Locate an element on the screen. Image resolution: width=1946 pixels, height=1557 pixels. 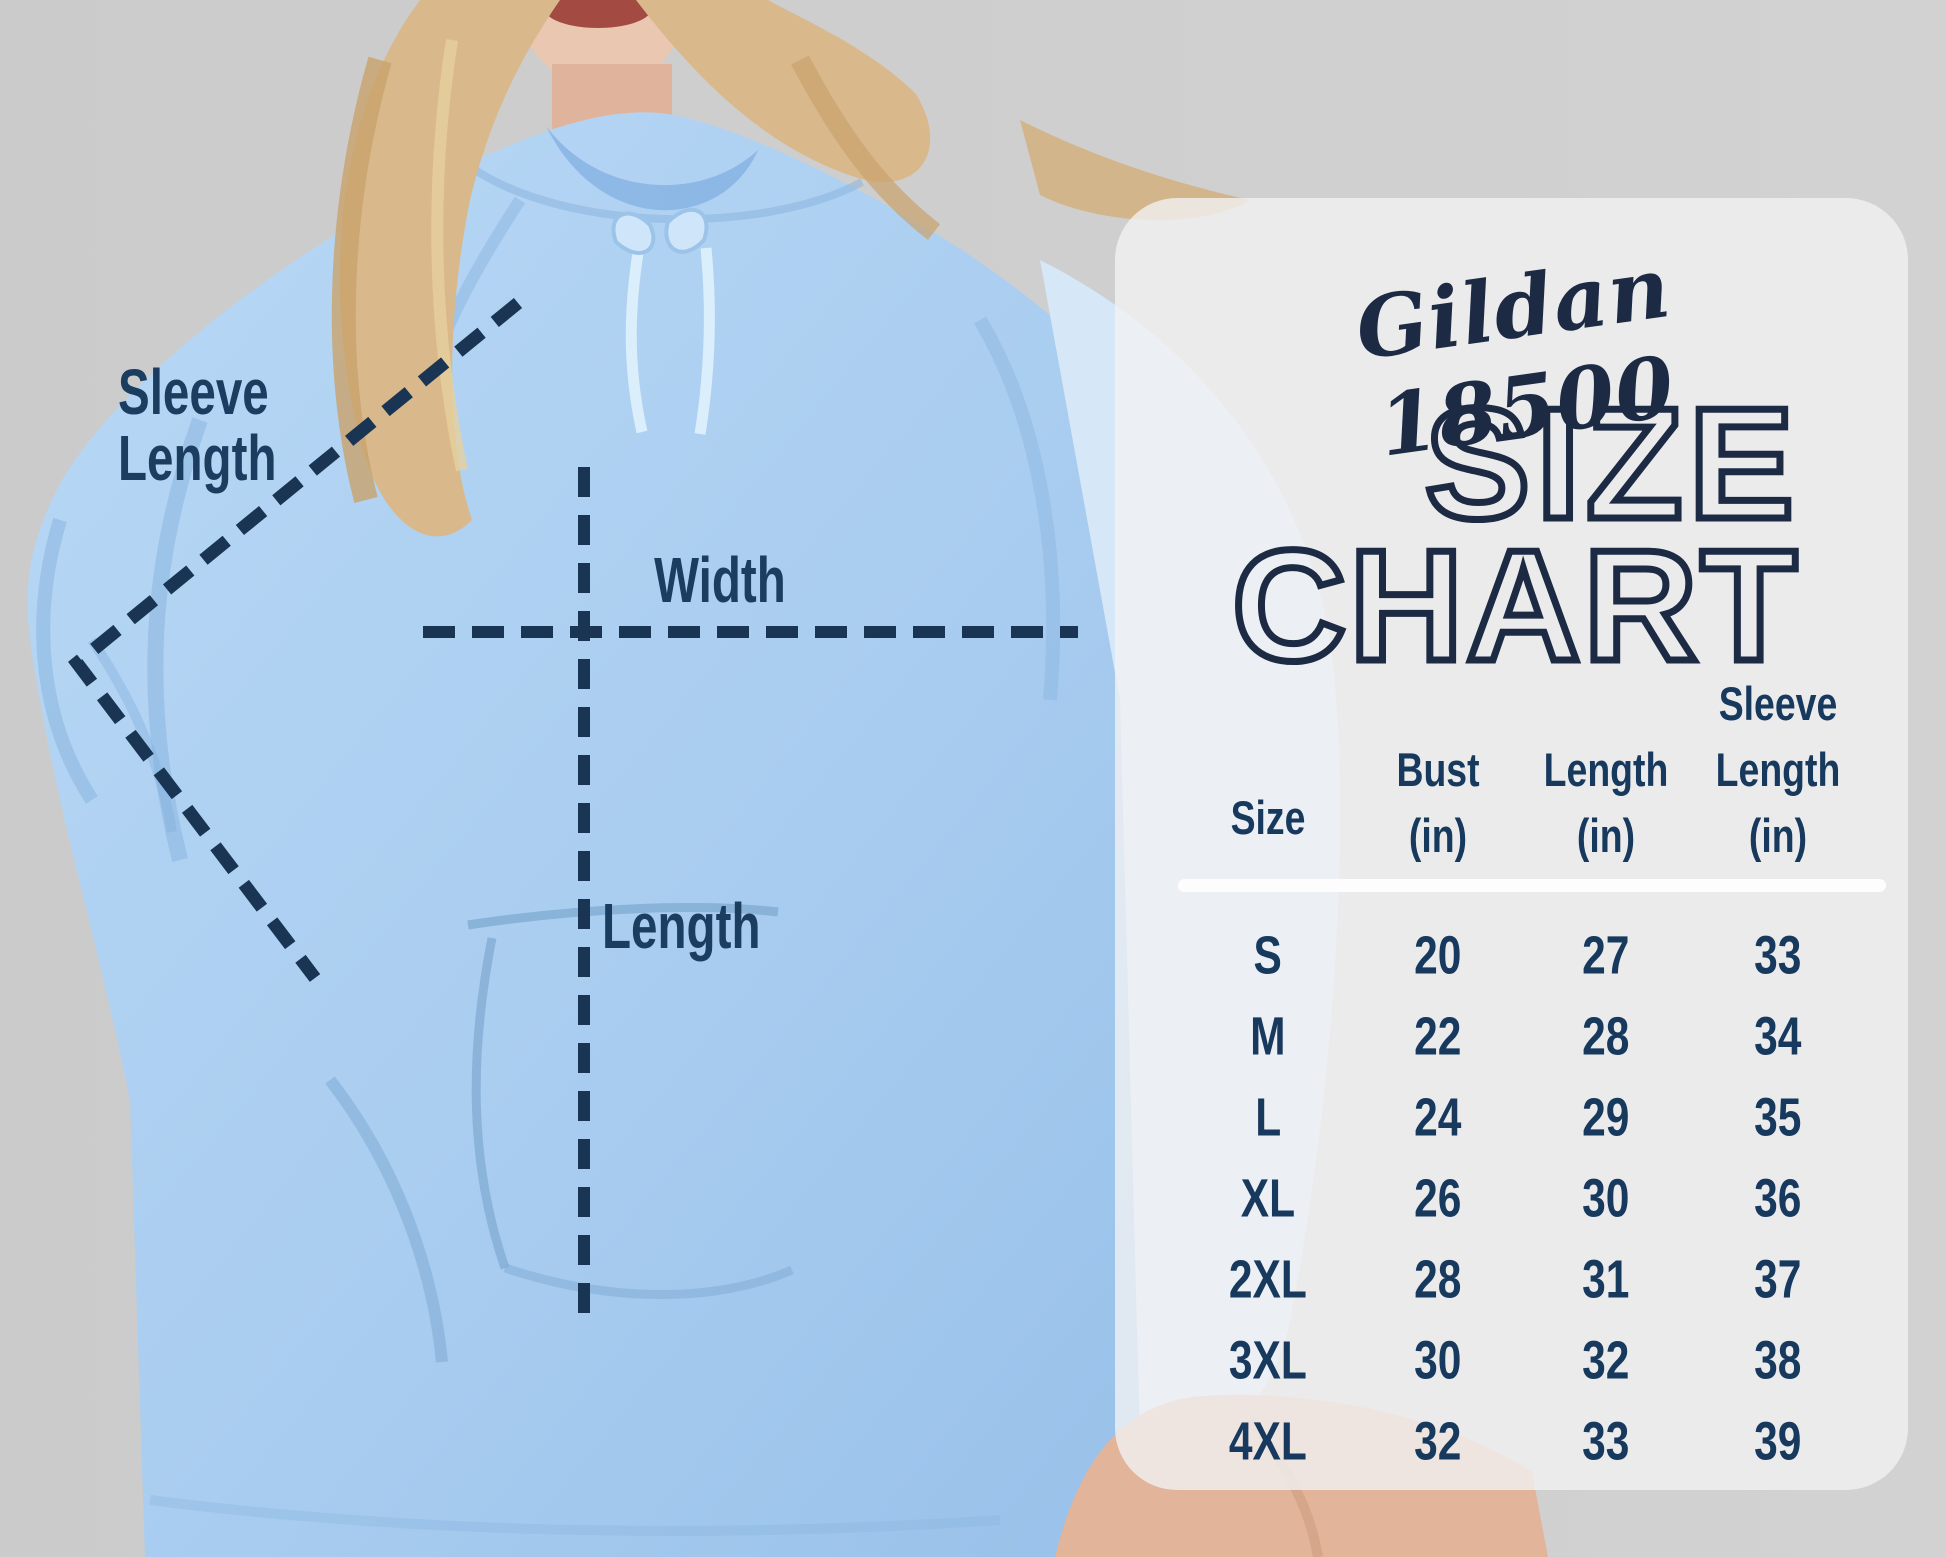
size-cell: M is located at coordinates (1268, 1035).